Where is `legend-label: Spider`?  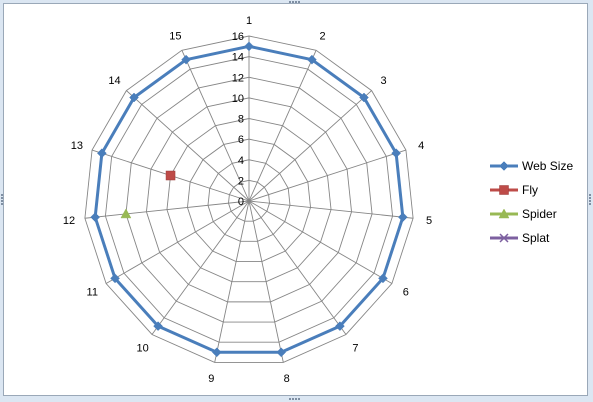
legend-label: Spider is located at coordinates (539, 214).